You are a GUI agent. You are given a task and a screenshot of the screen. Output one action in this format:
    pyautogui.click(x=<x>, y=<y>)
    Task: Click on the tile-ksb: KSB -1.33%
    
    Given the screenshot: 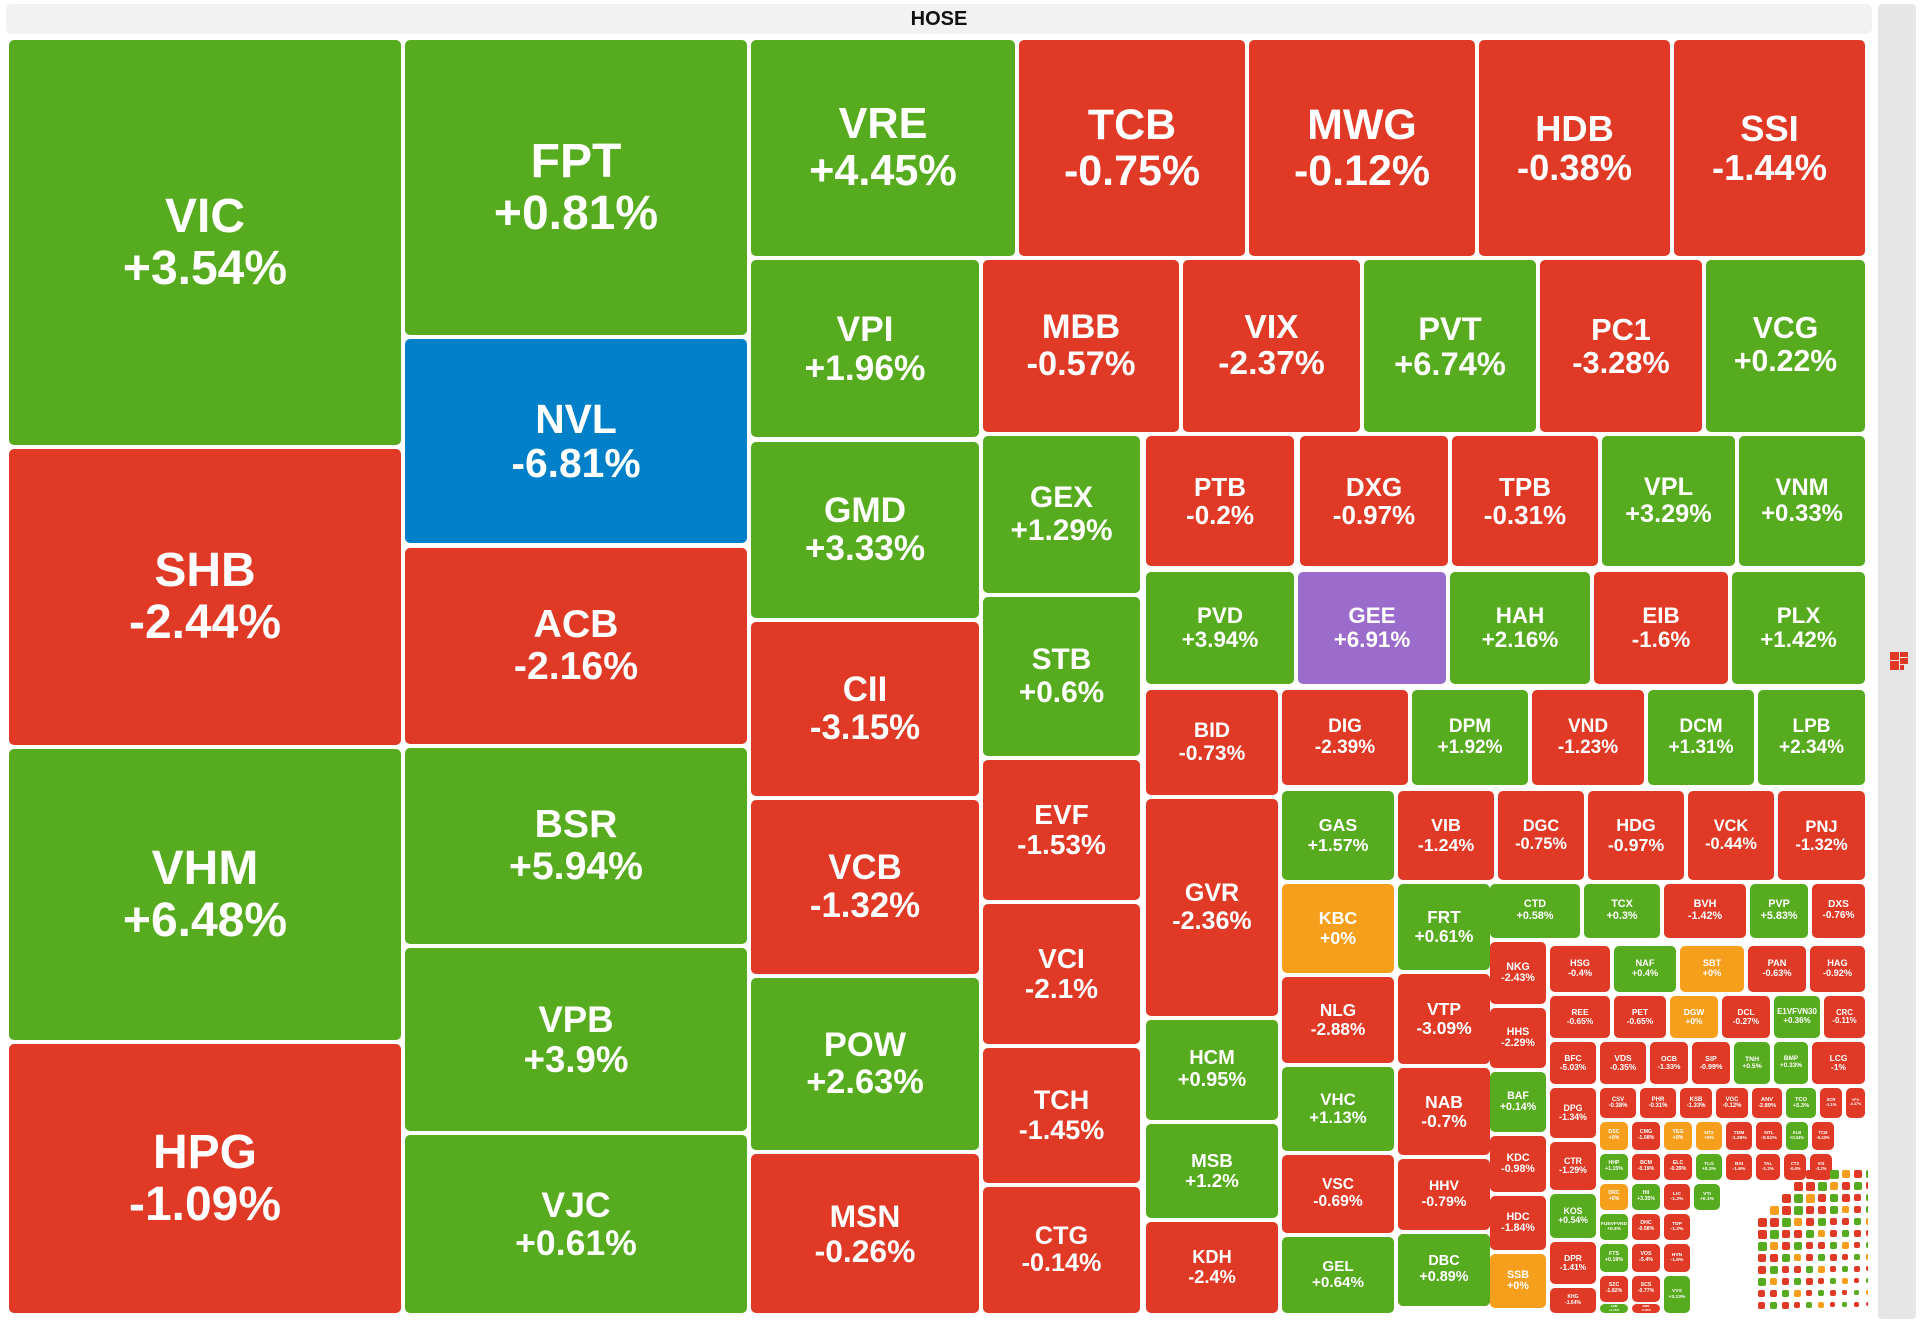 What is the action you would take?
    pyautogui.click(x=1696, y=1103)
    